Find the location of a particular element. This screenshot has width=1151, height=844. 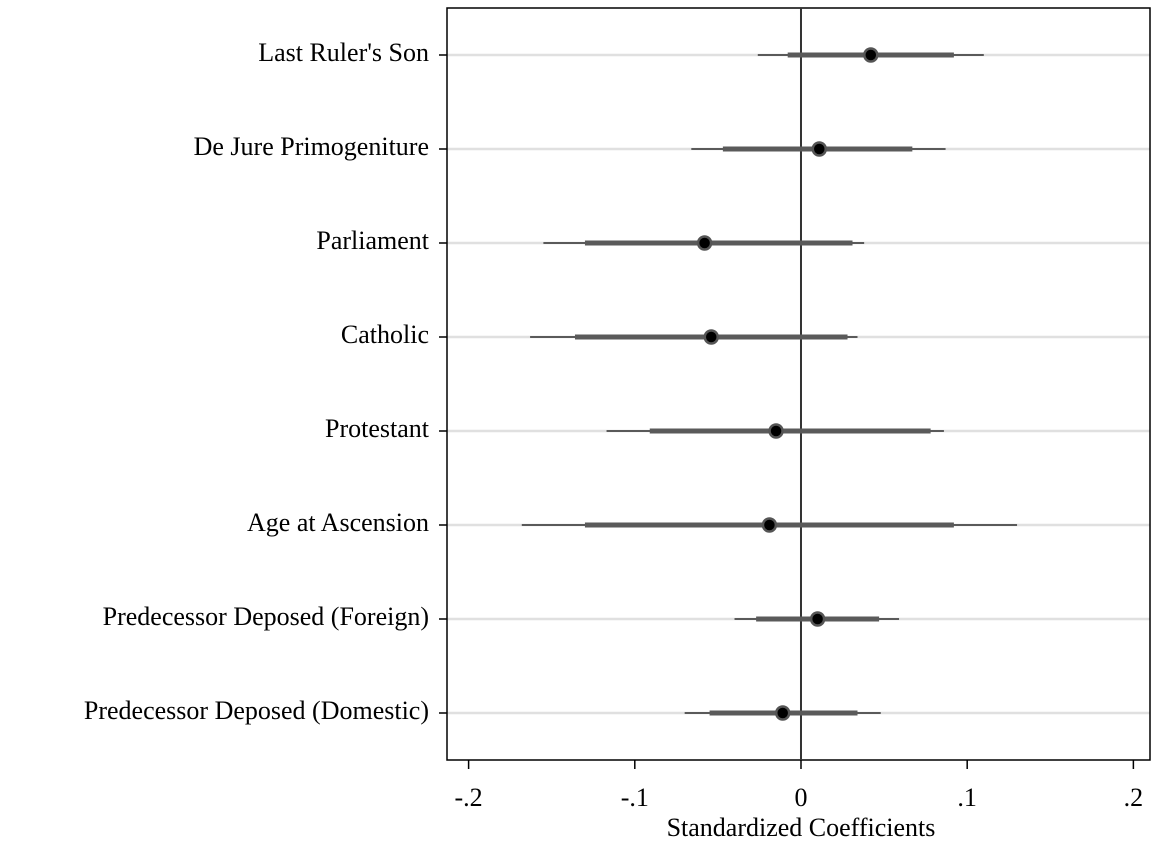

y-tick-label: Predecessor Deposed (Domestic) is located at coordinates (256, 710).